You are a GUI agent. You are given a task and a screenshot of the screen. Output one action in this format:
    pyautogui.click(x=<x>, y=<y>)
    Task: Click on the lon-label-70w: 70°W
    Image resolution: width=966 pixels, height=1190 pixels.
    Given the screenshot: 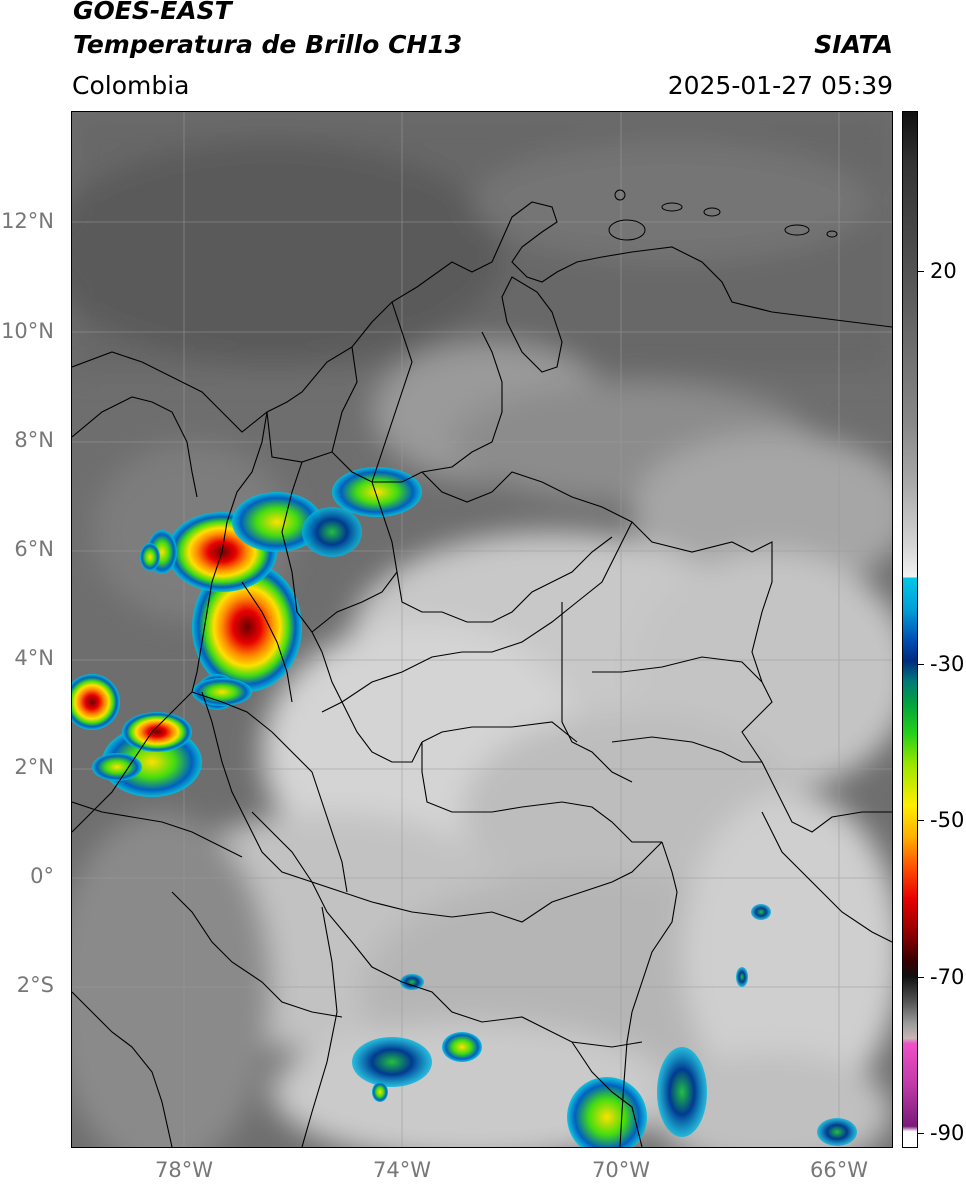 What is the action you would take?
    pyautogui.click(x=621, y=1170)
    